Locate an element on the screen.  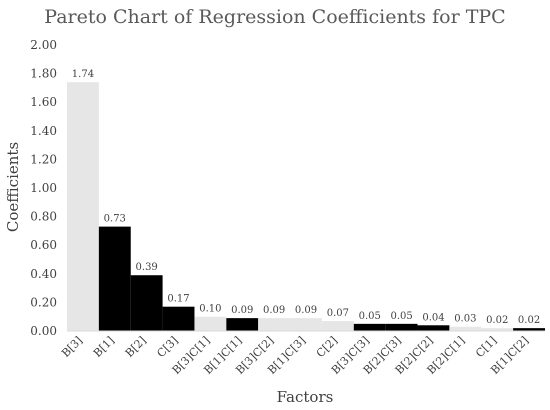
y-tick-label: 0.80 is located at coordinates (43, 217).